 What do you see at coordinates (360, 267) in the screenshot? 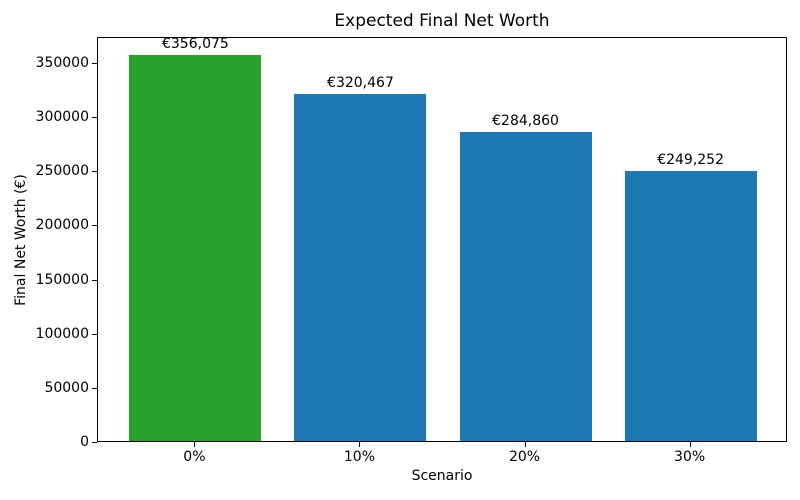
I see `bar-10%` at bounding box center [360, 267].